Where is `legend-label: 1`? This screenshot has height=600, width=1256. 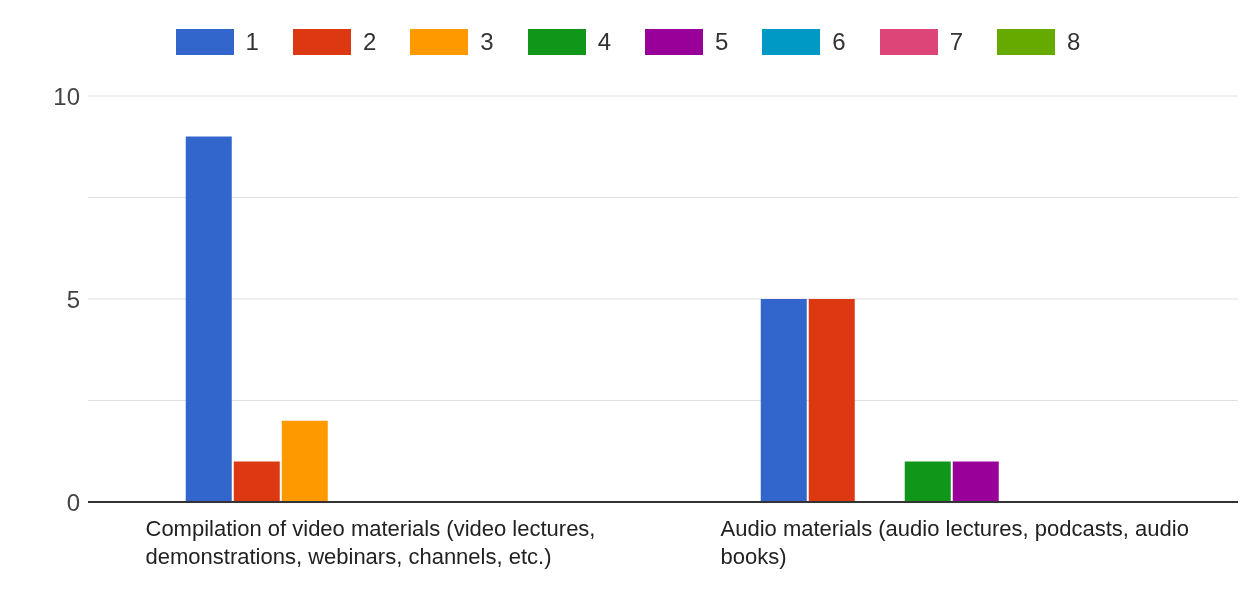
legend-label: 1 is located at coordinates (252, 42).